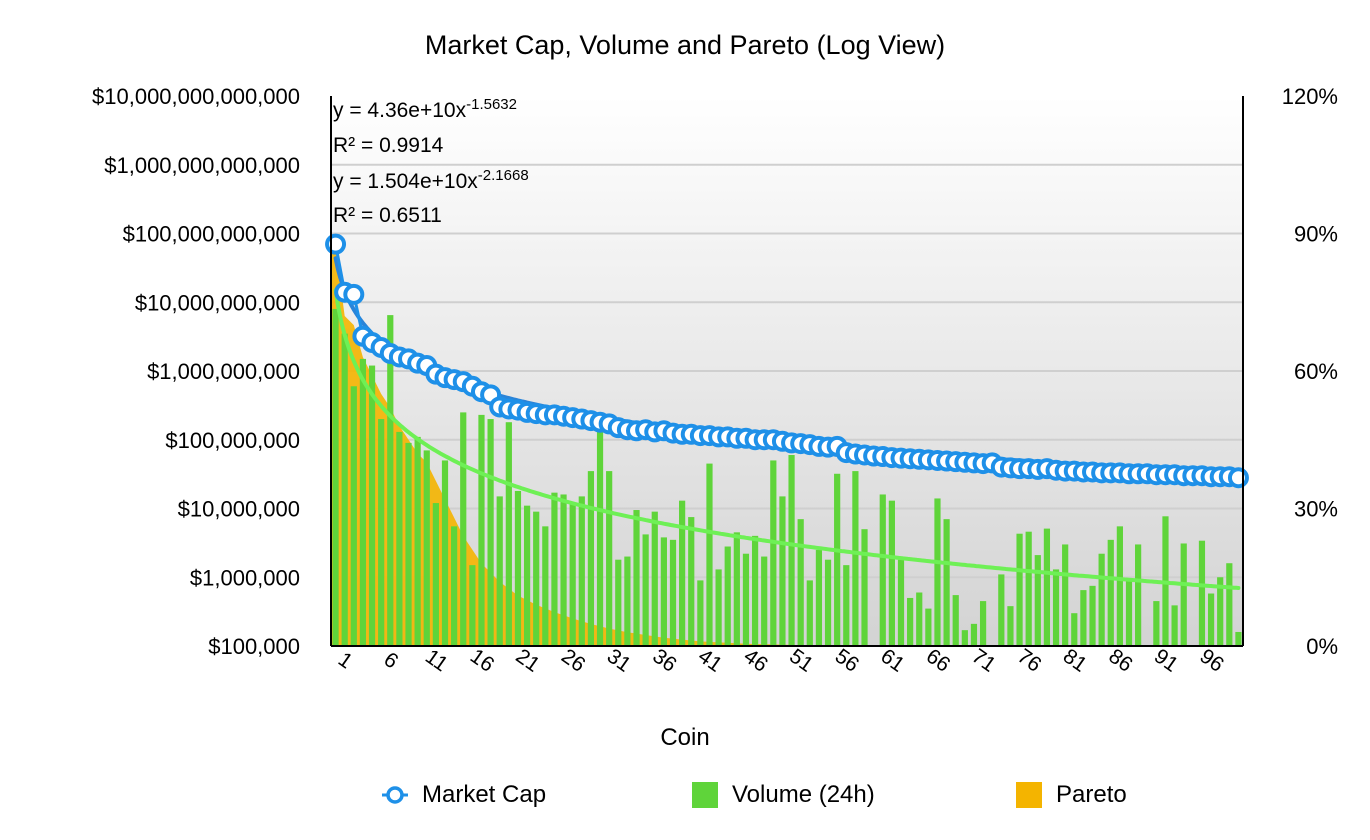 The image size is (1370, 840). What do you see at coordinates (1316, 234) in the screenshot?
I see `y2-tick-label: 90%` at bounding box center [1316, 234].